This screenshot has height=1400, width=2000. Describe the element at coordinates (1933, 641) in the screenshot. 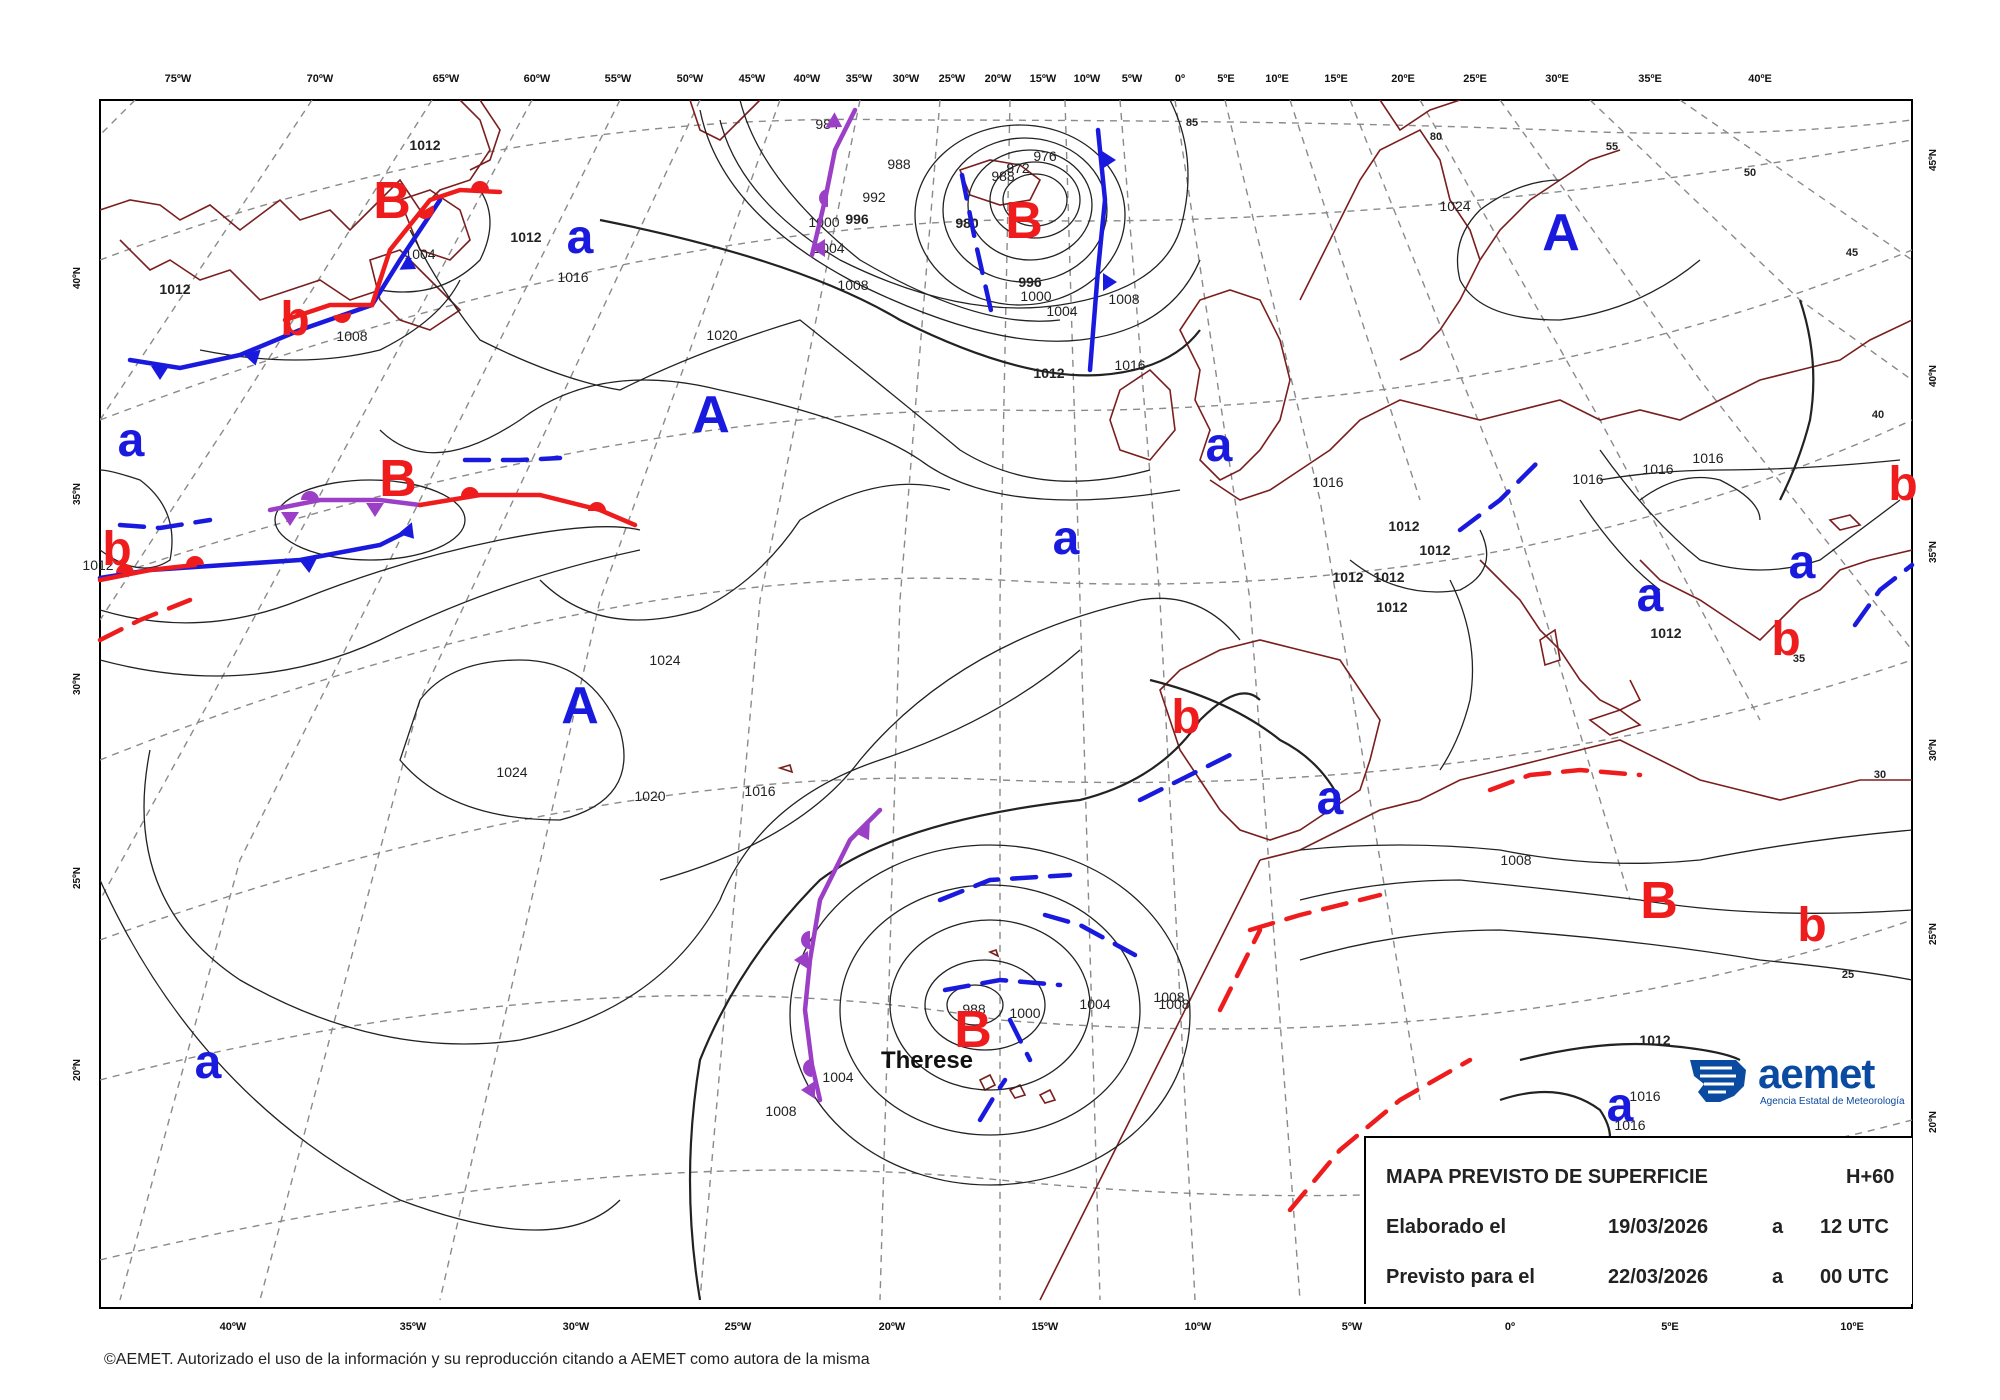

I see `right-latitude-labels: 45ºN 40ºN 35ºN 30ºN 25ºN 20ºN` at that location.